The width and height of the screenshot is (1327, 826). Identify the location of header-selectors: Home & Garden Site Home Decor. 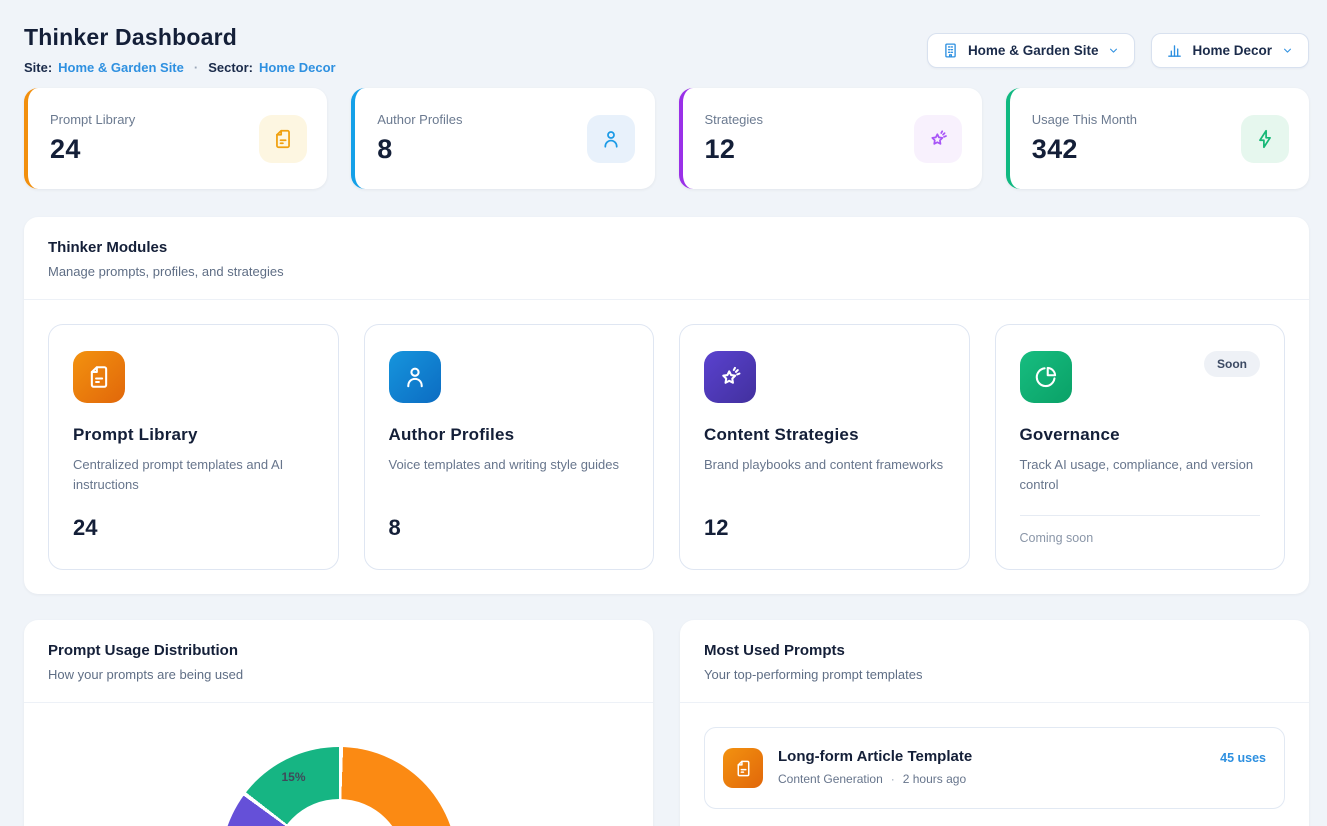
(1117, 50).